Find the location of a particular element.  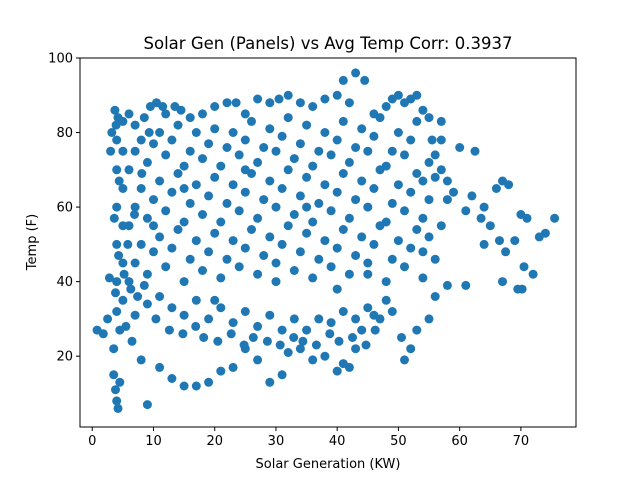

y-tick-label: 40 is located at coordinates (64, 282).